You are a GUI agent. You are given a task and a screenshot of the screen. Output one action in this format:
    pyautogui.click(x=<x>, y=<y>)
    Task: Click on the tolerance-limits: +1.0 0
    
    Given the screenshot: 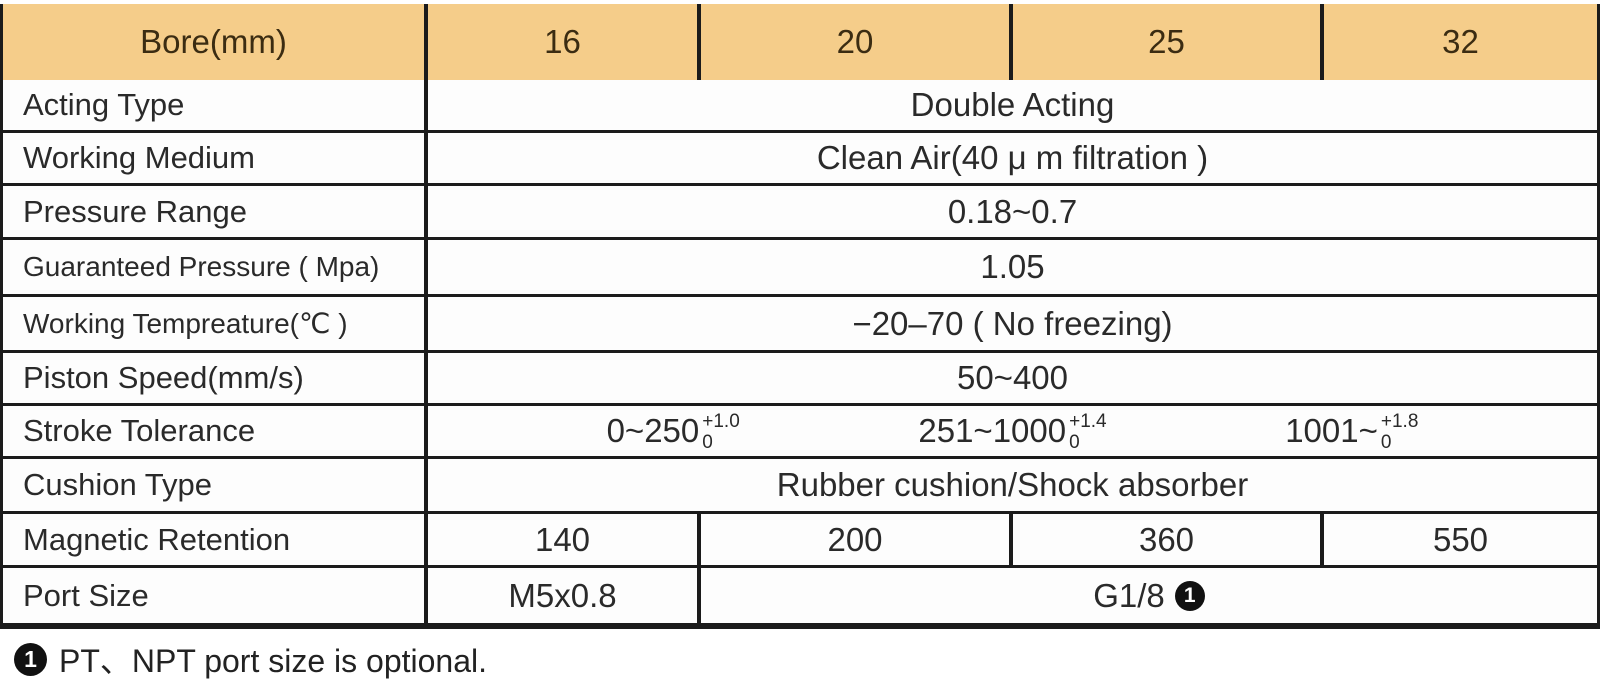 What is the action you would take?
    pyautogui.click(x=721, y=432)
    